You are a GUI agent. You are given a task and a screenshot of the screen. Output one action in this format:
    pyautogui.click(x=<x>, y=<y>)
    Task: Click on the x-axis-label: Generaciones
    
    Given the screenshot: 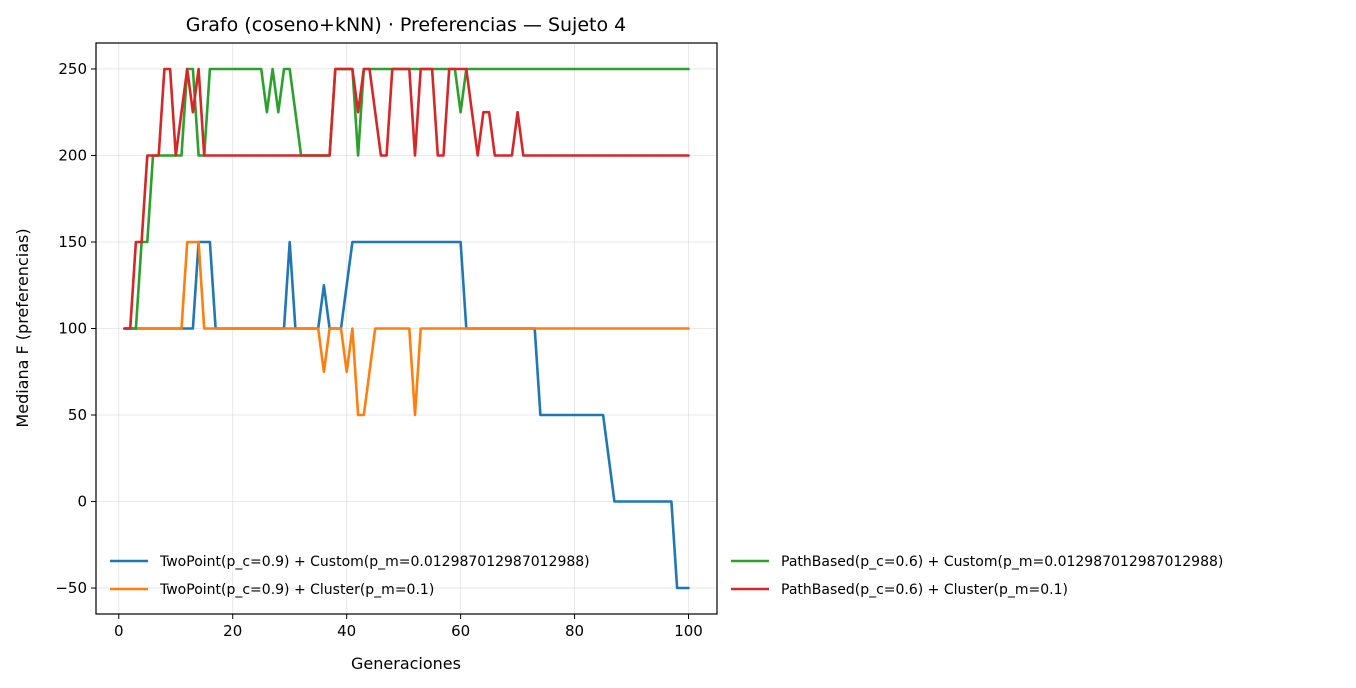 What is the action you would take?
    pyautogui.click(x=406, y=663)
    